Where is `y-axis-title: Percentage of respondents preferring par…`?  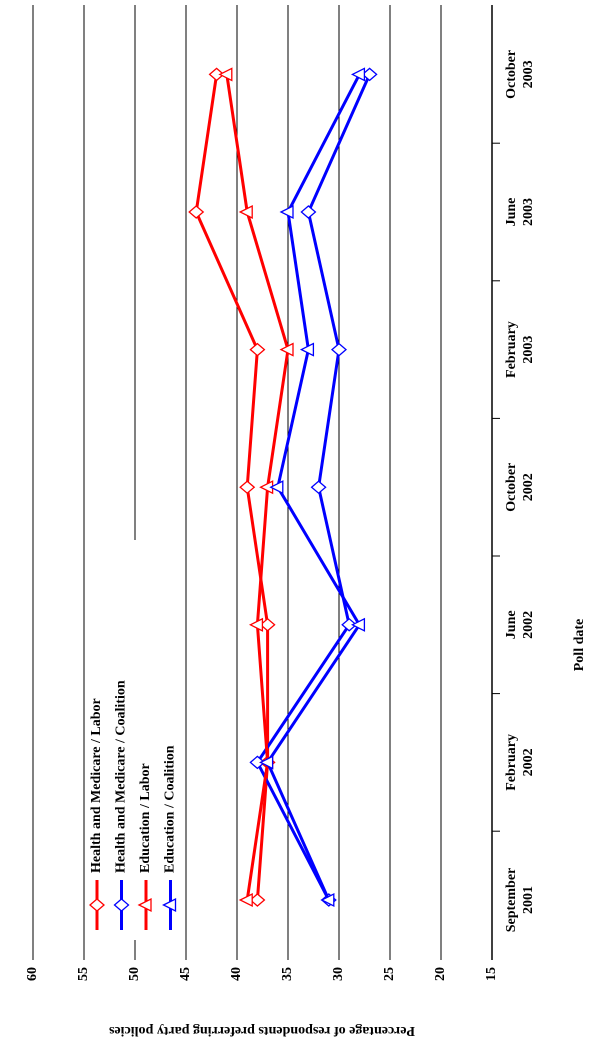
y-axis-title: Percentage of respondents preferring par… is located at coordinates (261, 1030).